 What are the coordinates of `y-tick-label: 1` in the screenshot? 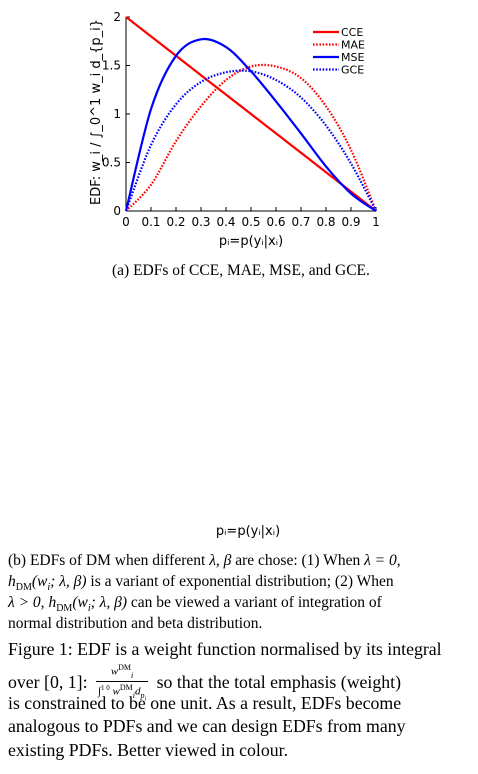 It's located at (117, 114).